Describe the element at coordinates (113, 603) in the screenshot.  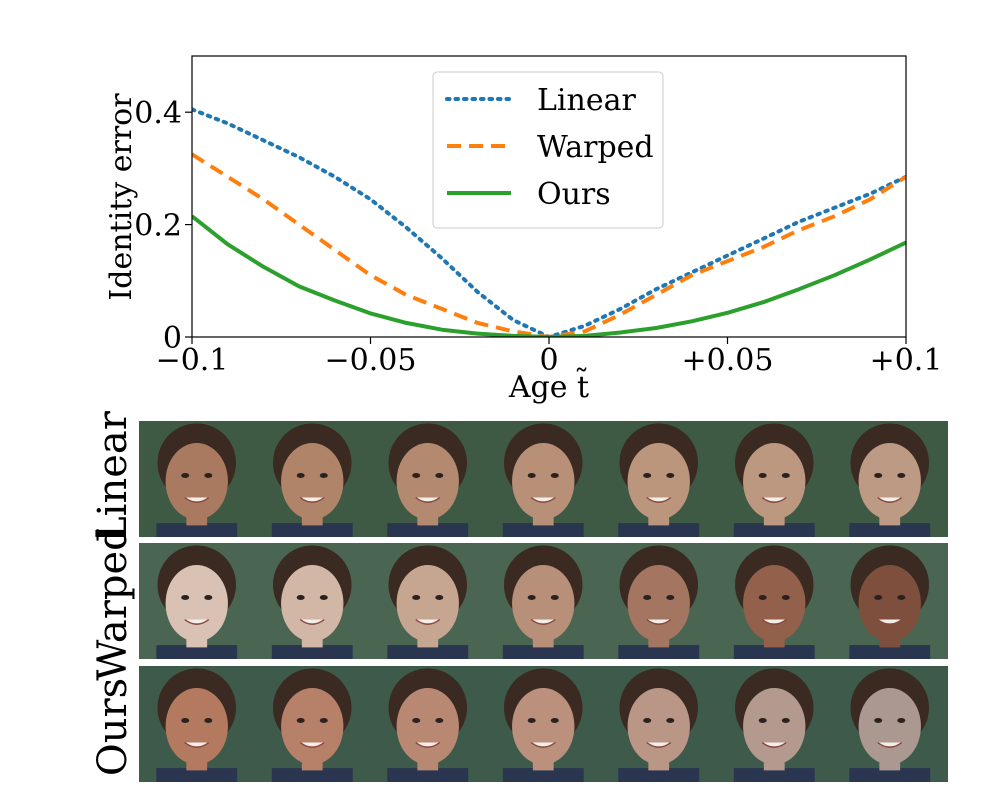
I see `row-label-warped: Warped` at that location.